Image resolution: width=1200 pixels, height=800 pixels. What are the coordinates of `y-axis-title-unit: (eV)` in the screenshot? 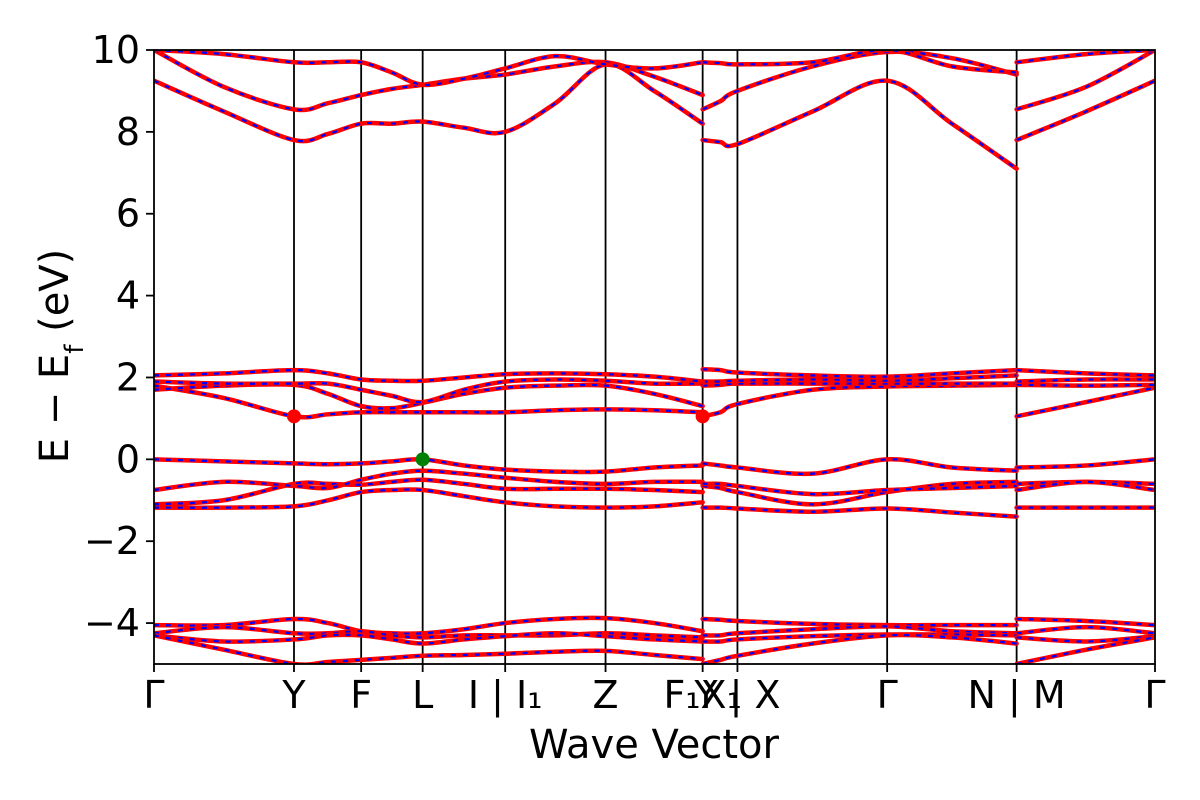 It's located at (55, 297).